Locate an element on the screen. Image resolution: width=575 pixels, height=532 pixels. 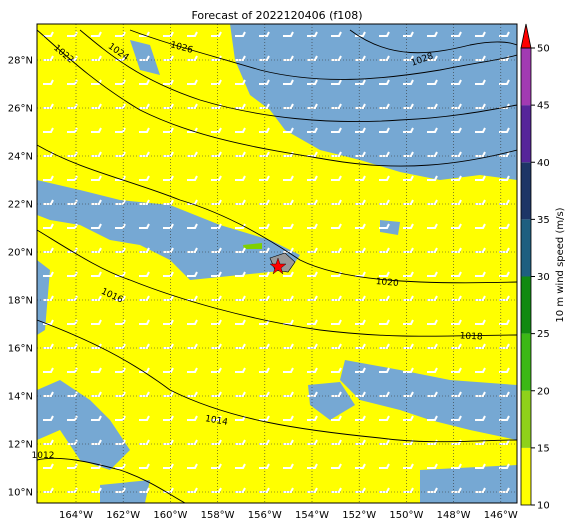
colorbar-tick-label: 25 is located at coordinates (543, 334).